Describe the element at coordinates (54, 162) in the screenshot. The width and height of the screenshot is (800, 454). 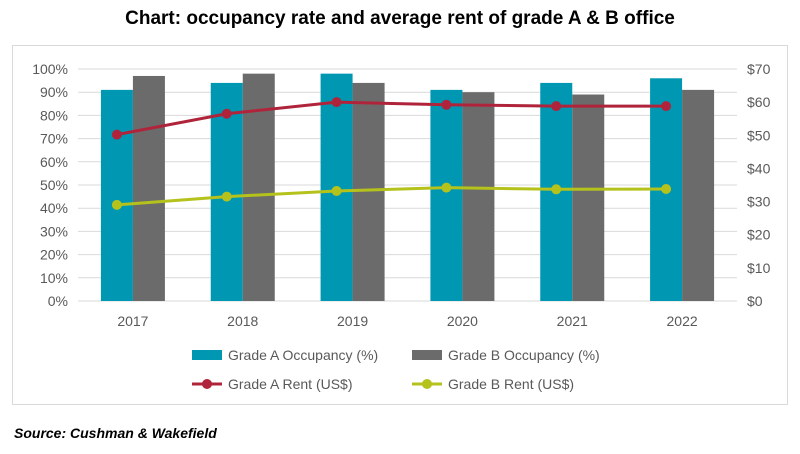
I see `y-left-tick-label: 60%` at that location.